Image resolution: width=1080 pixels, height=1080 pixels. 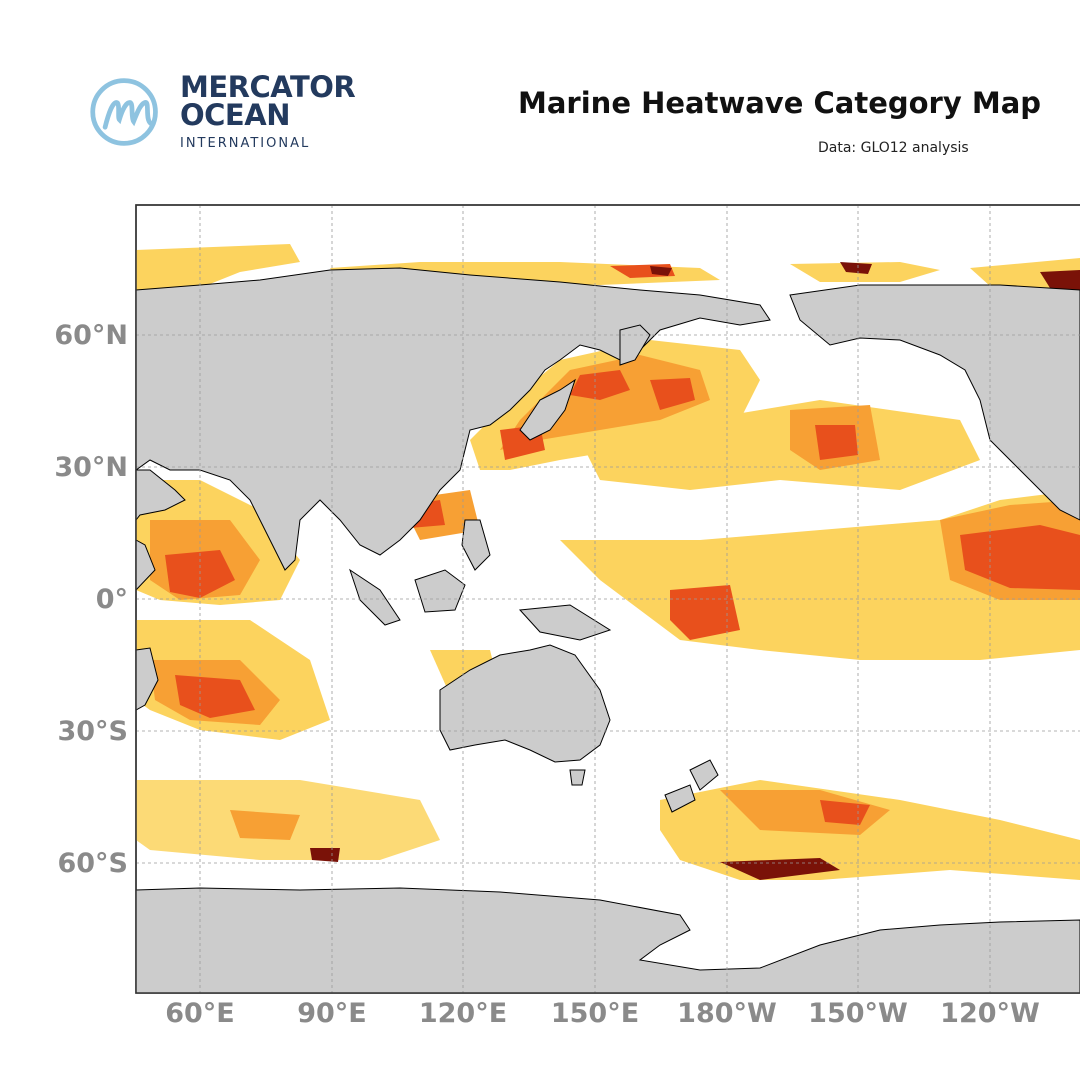 I want to click on new-zealand-south-landmass, so click(x=680, y=798).